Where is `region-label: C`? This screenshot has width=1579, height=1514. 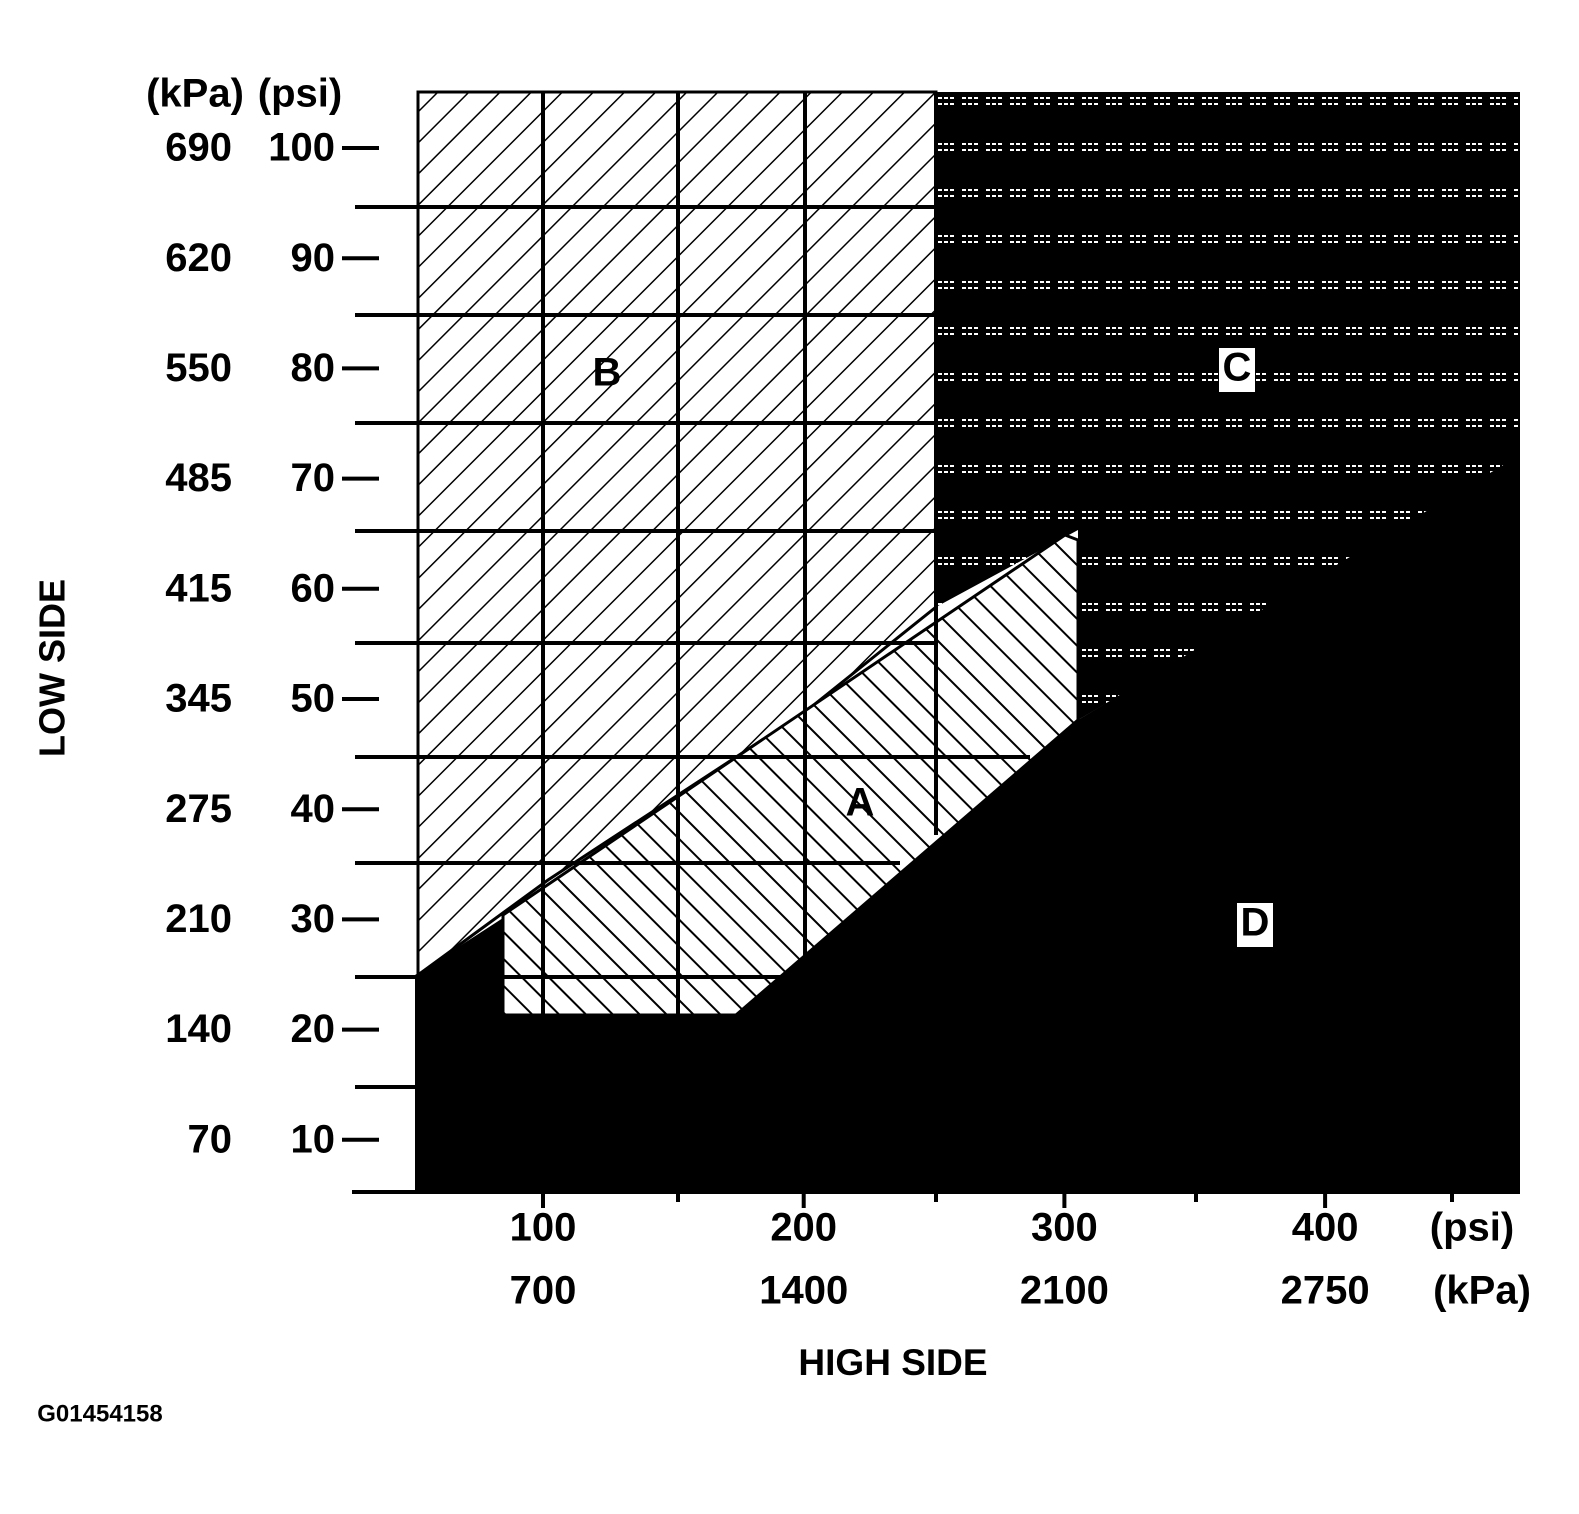 region-label: C is located at coordinates (1237, 368).